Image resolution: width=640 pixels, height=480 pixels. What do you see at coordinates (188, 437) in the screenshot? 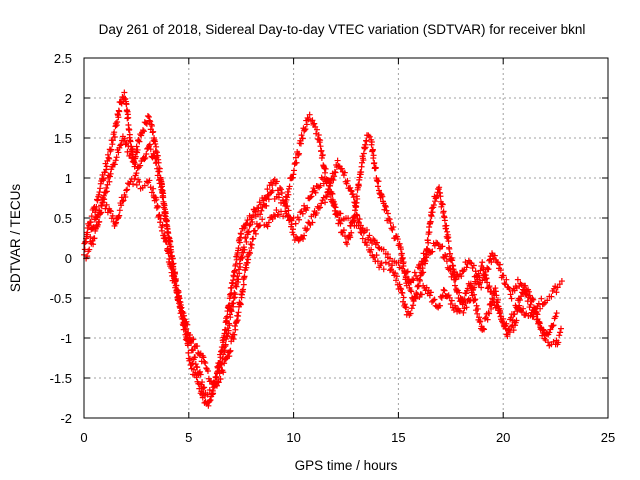
I see `x-tick-label: 5` at bounding box center [188, 437].